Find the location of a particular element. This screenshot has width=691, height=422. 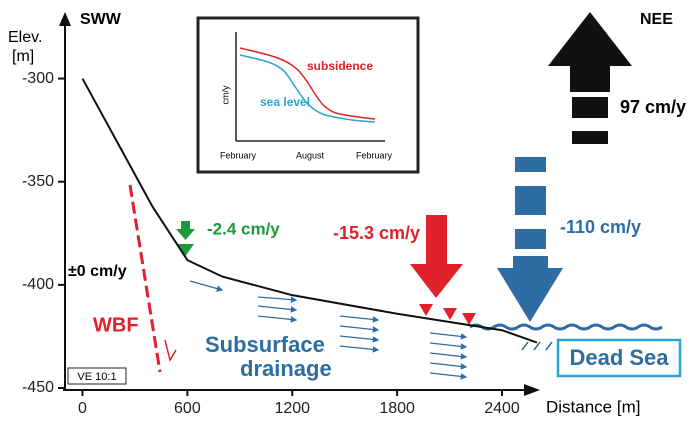

x-tick-label: 1200 is located at coordinates (292, 408).